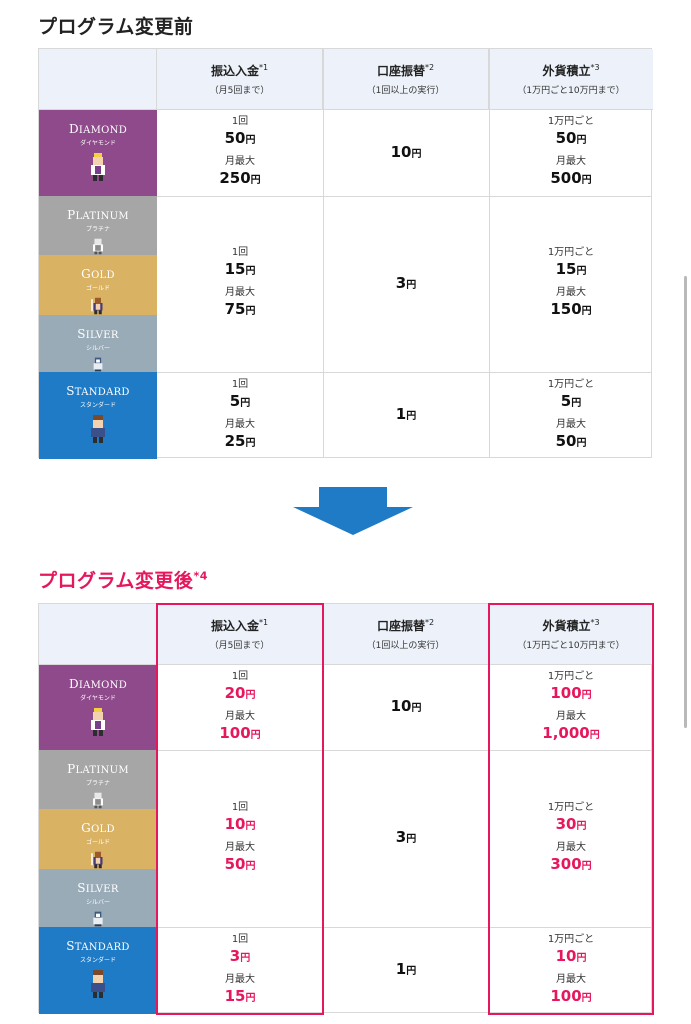  I want to click on before-standard-fx-saving: 1万円ごと 5円 月最大 50円, so click(571, 414).